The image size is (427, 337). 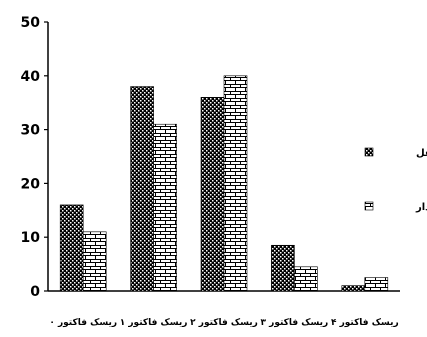 What do you see at coordinates (154, 323) in the screenshot?
I see `category-label: ریسک فاکتور ۱` at bounding box center [154, 323].